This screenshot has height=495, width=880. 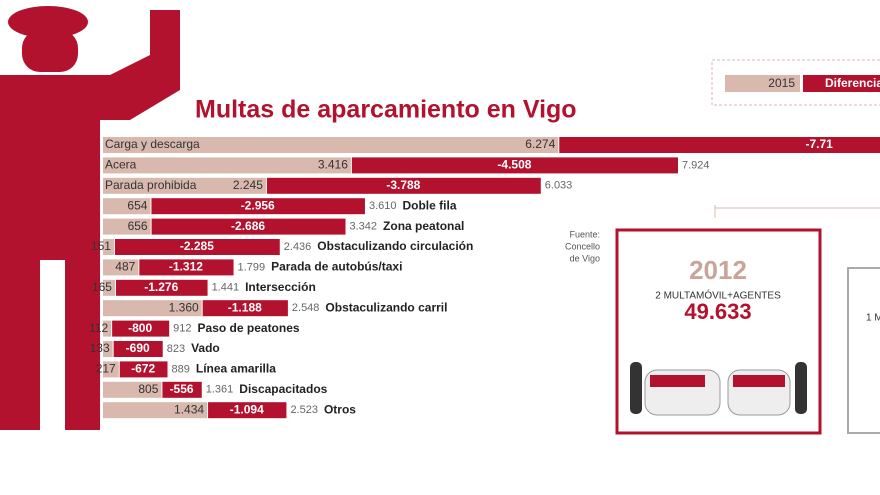 I want to click on connector, so click(x=797, y=211).